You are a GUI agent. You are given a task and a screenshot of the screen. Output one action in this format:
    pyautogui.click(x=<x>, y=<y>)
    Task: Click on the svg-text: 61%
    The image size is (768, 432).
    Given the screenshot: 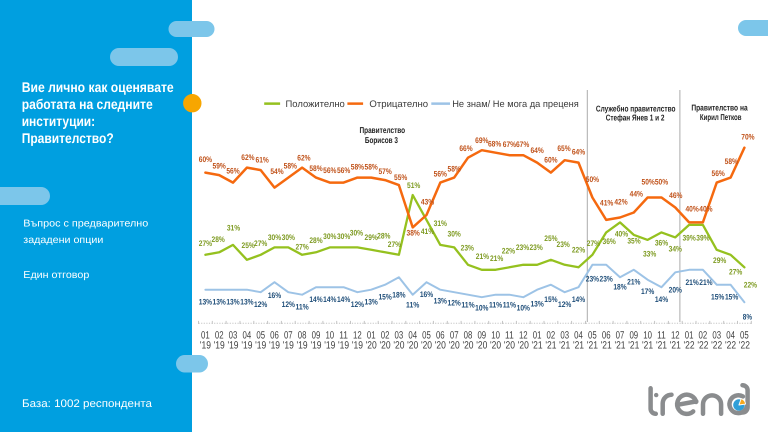 What is the action you would take?
    pyautogui.click(x=262, y=160)
    